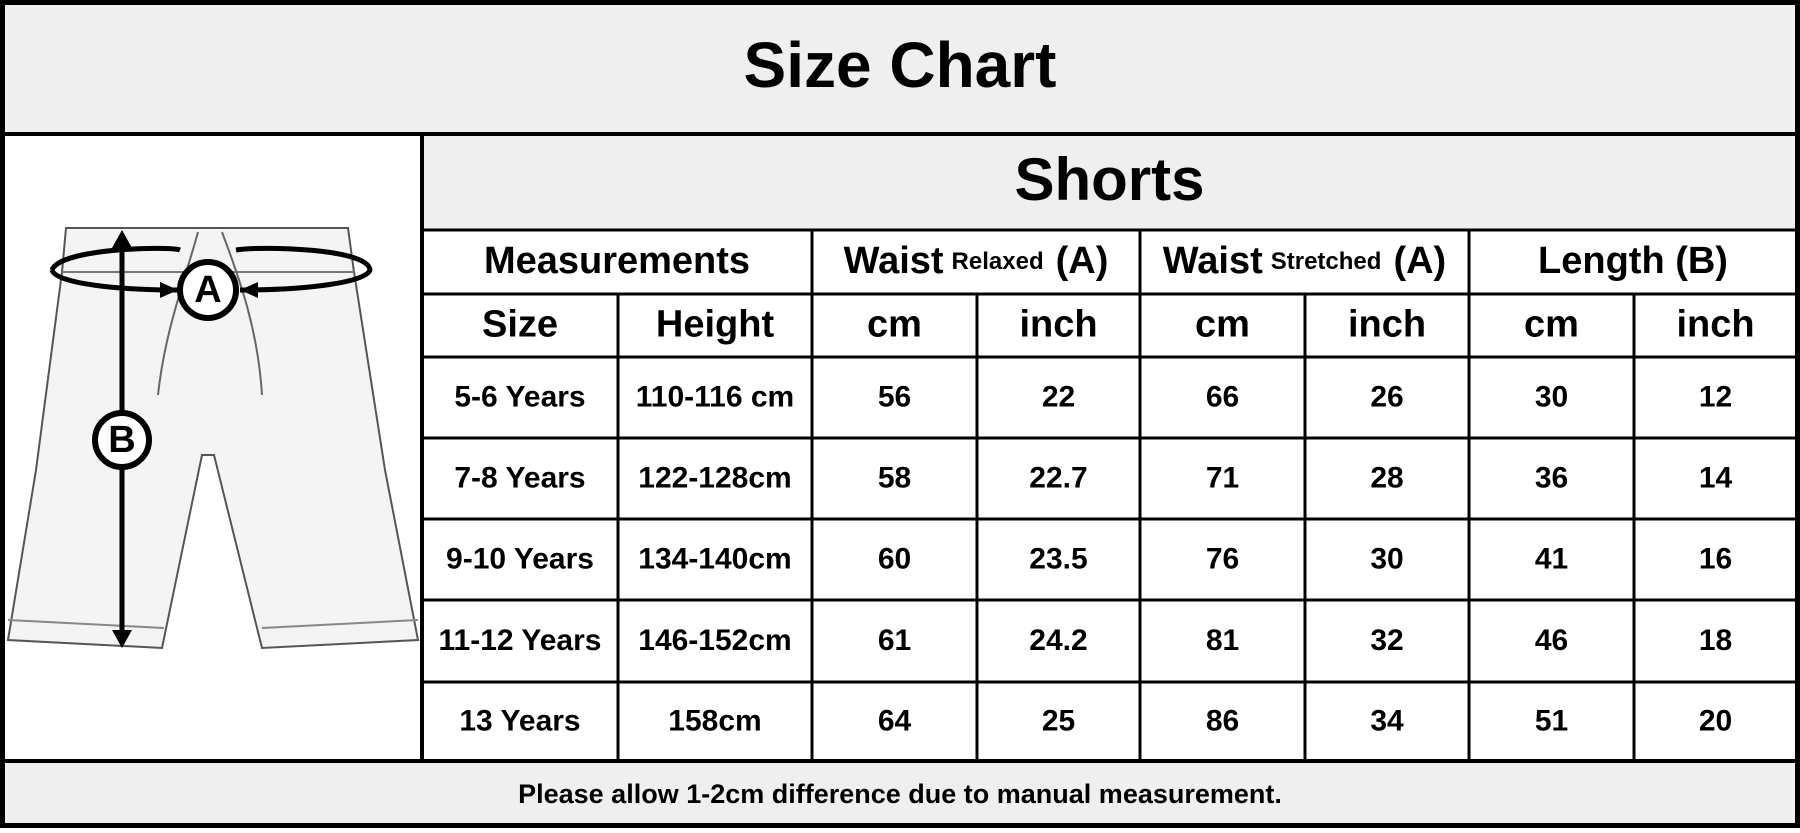 This screenshot has width=1800, height=833. Describe the element at coordinates (520, 640) in the screenshot. I see `size-cell: 11-12 Years` at that location.